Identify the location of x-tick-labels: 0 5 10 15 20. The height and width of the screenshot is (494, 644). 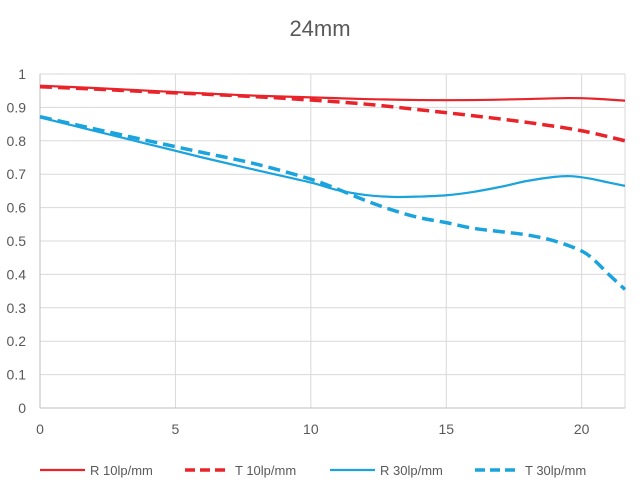
(313, 429).